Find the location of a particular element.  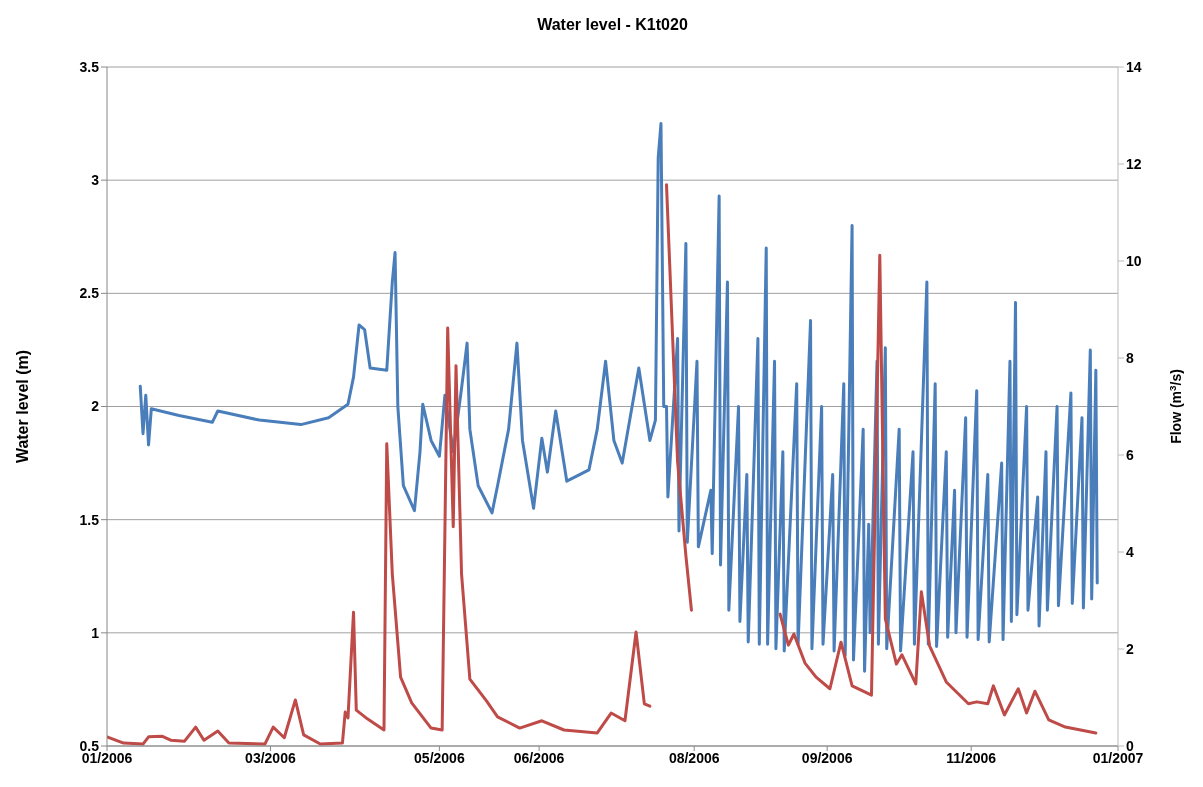

y-tick-label: 3.5 is located at coordinates (89, 66).